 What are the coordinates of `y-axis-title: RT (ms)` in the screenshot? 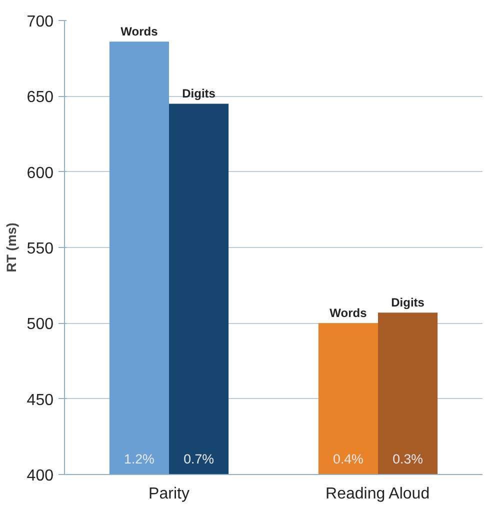 It's located at (11, 247).